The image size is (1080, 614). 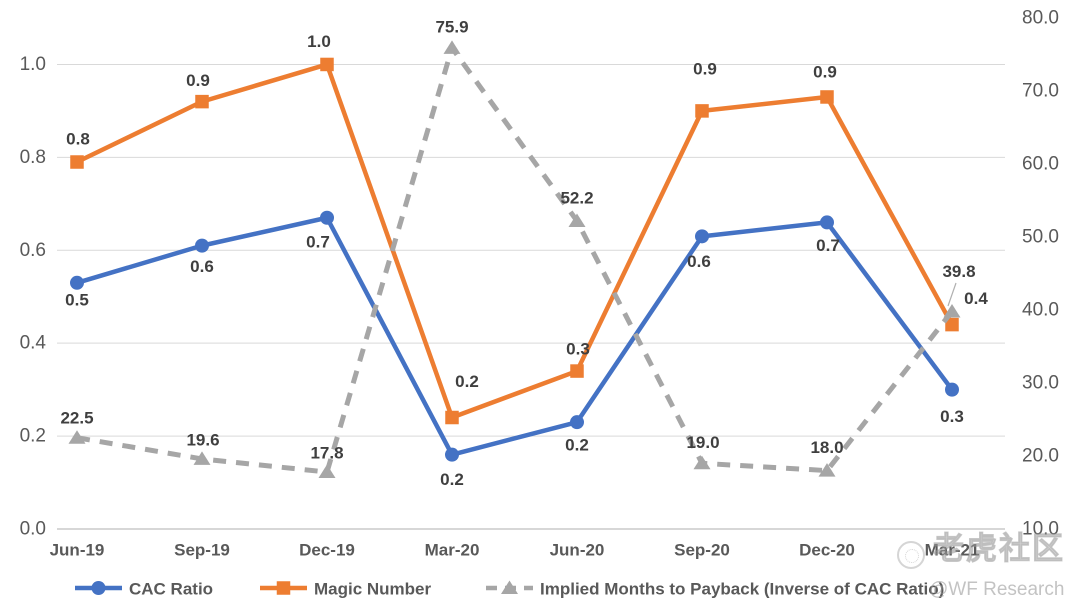 I want to click on right-axis-tick-label: 50.0, so click(x=1040, y=237).